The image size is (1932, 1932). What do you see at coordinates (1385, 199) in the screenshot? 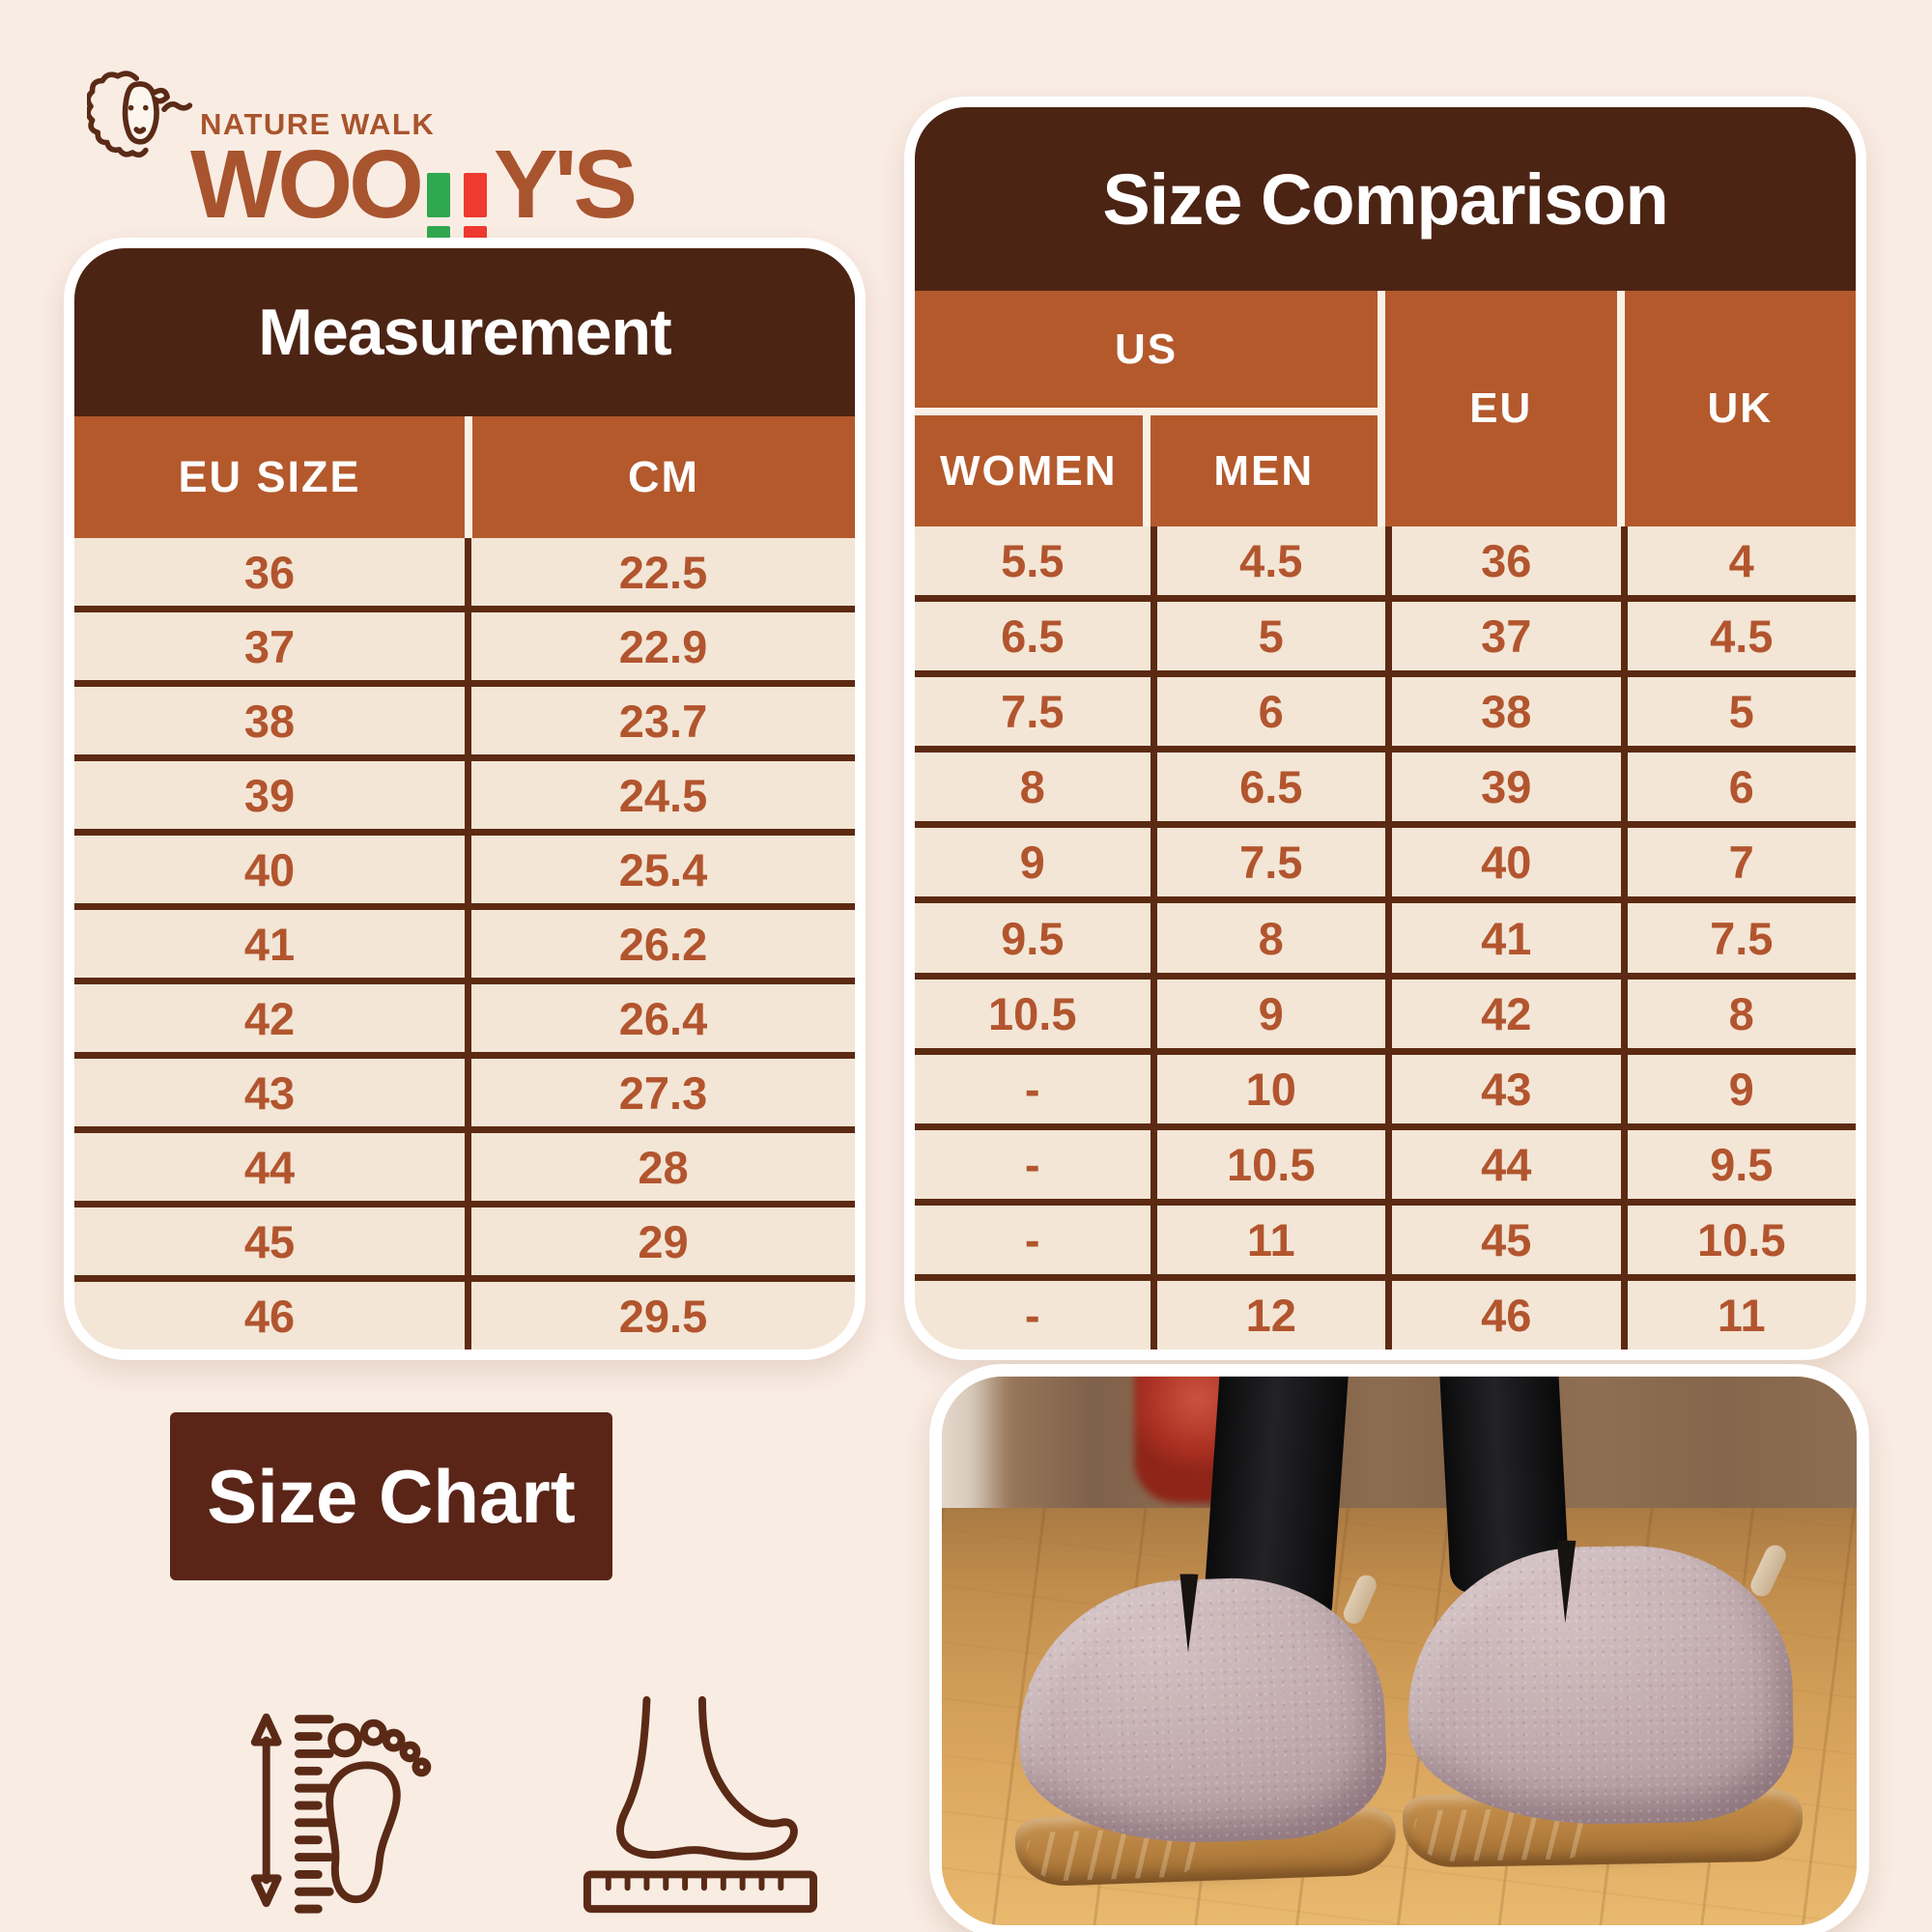
I see `comparison-title: Size Comparison` at bounding box center [1385, 199].